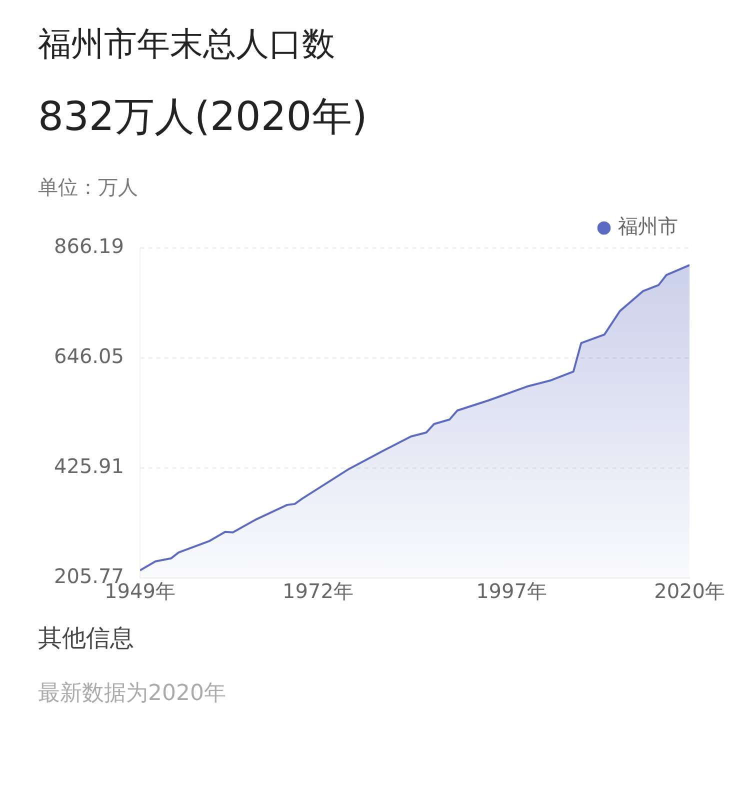  What do you see at coordinates (89, 356) in the screenshot?
I see `y-tick-label: 646.05` at bounding box center [89, 356].